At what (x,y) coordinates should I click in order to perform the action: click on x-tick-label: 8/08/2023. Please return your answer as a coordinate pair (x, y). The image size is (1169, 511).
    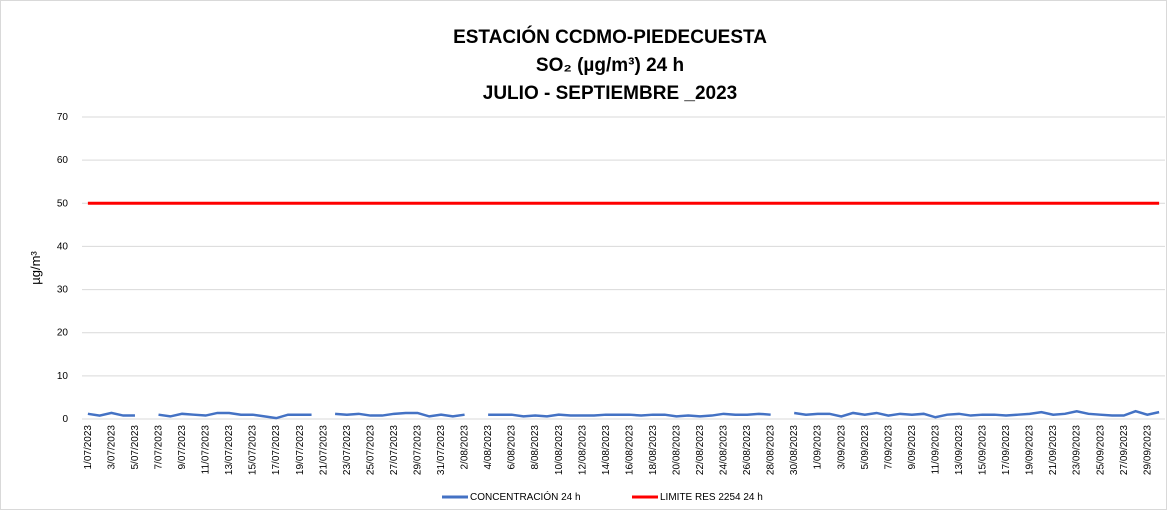
    Looking at the image, I should click on (535, 447).